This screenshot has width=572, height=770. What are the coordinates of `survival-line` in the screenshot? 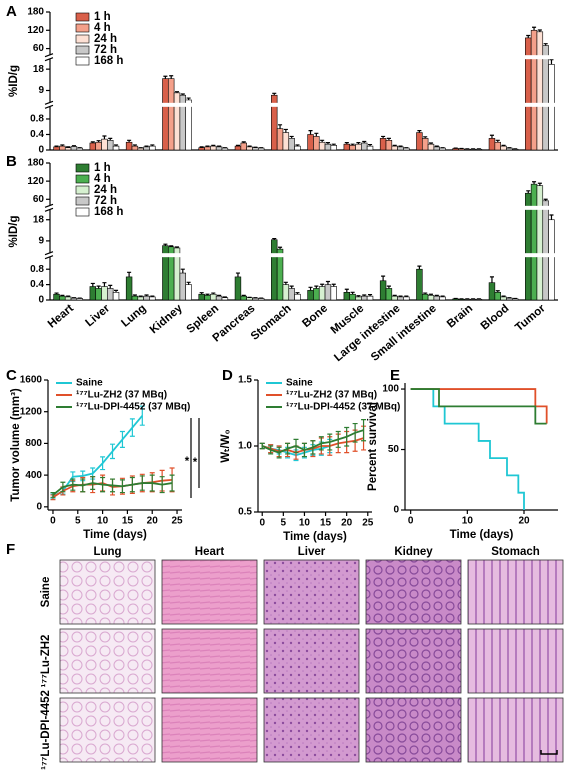 It's located at (478, 406).